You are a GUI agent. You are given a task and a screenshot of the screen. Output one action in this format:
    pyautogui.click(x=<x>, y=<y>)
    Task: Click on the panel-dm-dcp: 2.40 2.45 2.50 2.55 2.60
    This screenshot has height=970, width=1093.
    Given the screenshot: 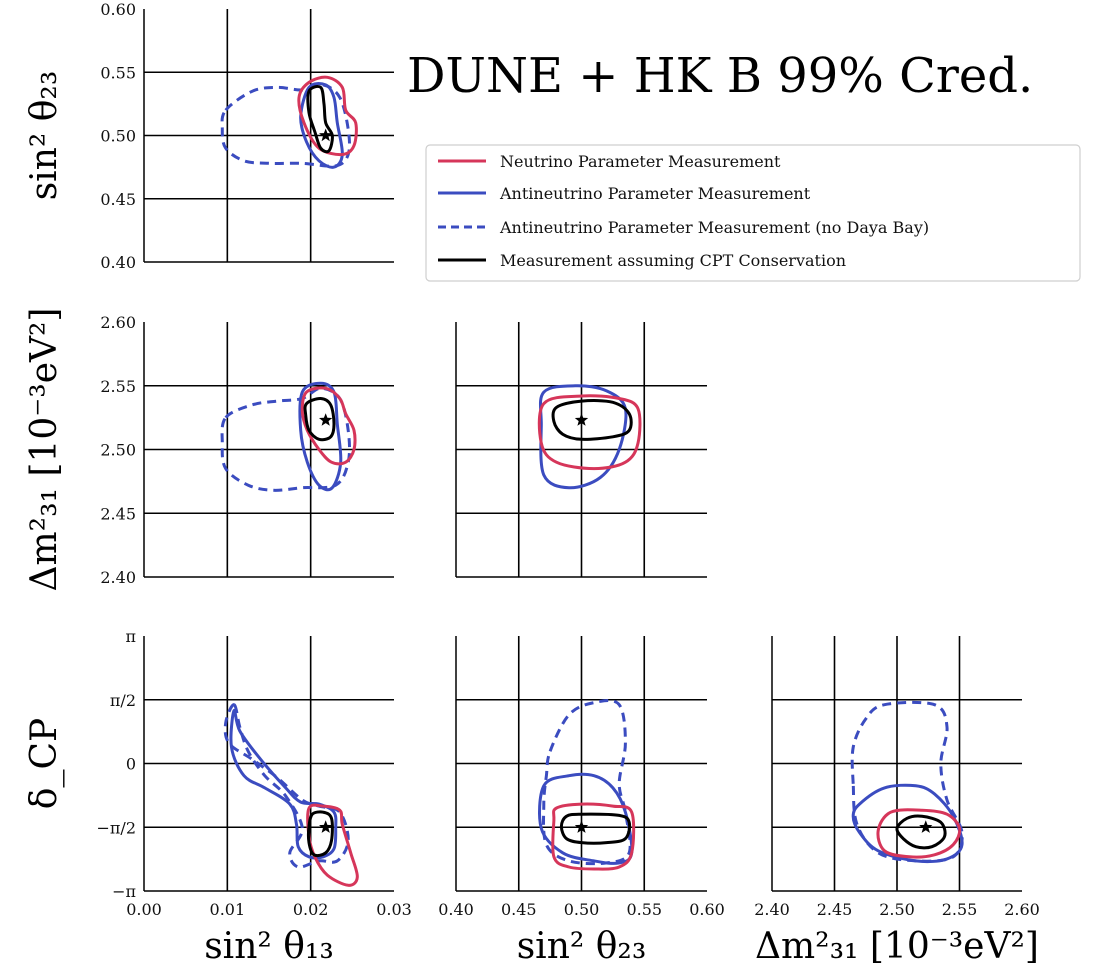 What is the action you would take?
    pyautogui.click(x=897, y=777)
    